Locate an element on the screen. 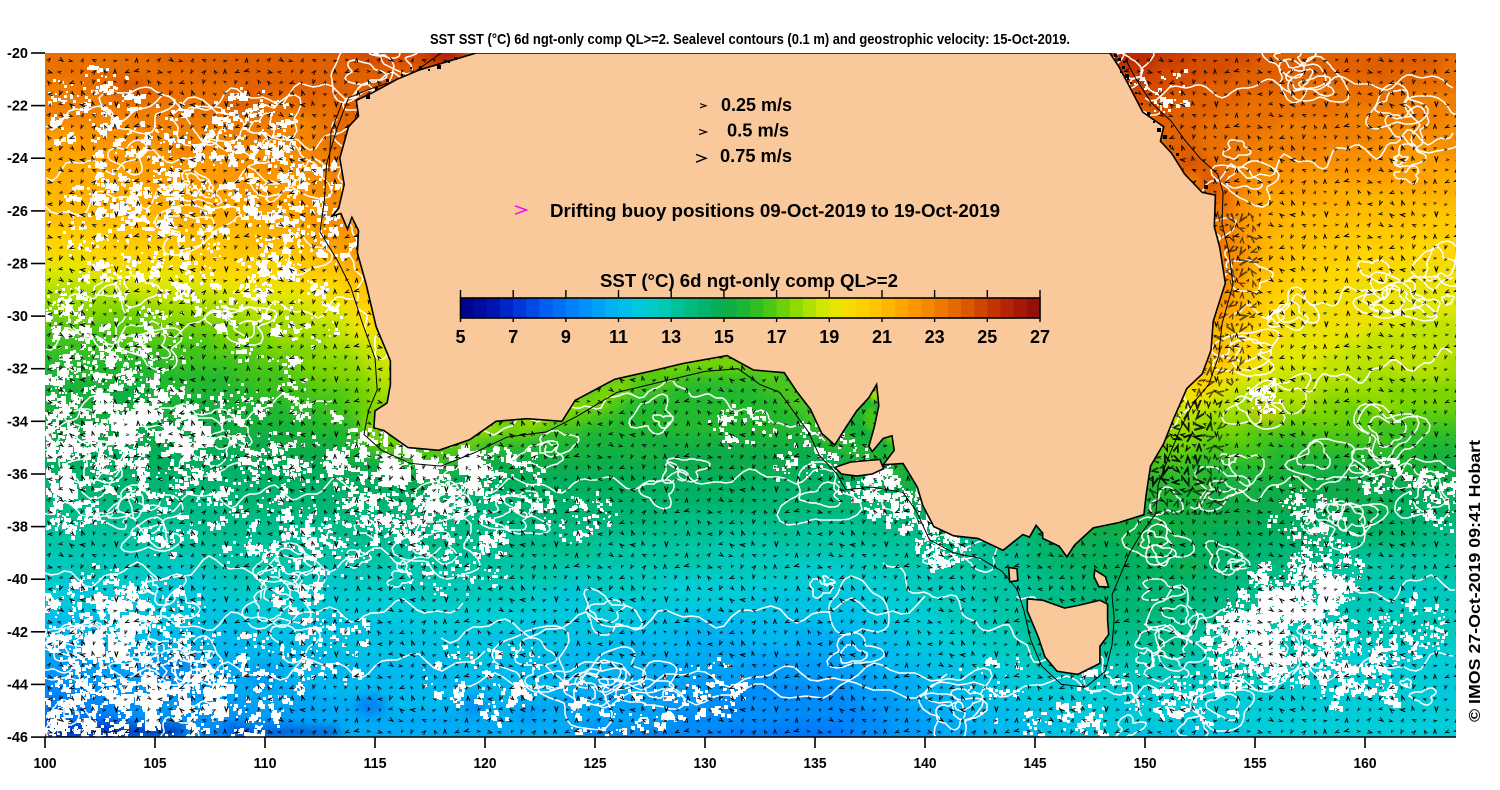  svg-text: 115 is located at coordinates (375, 763).